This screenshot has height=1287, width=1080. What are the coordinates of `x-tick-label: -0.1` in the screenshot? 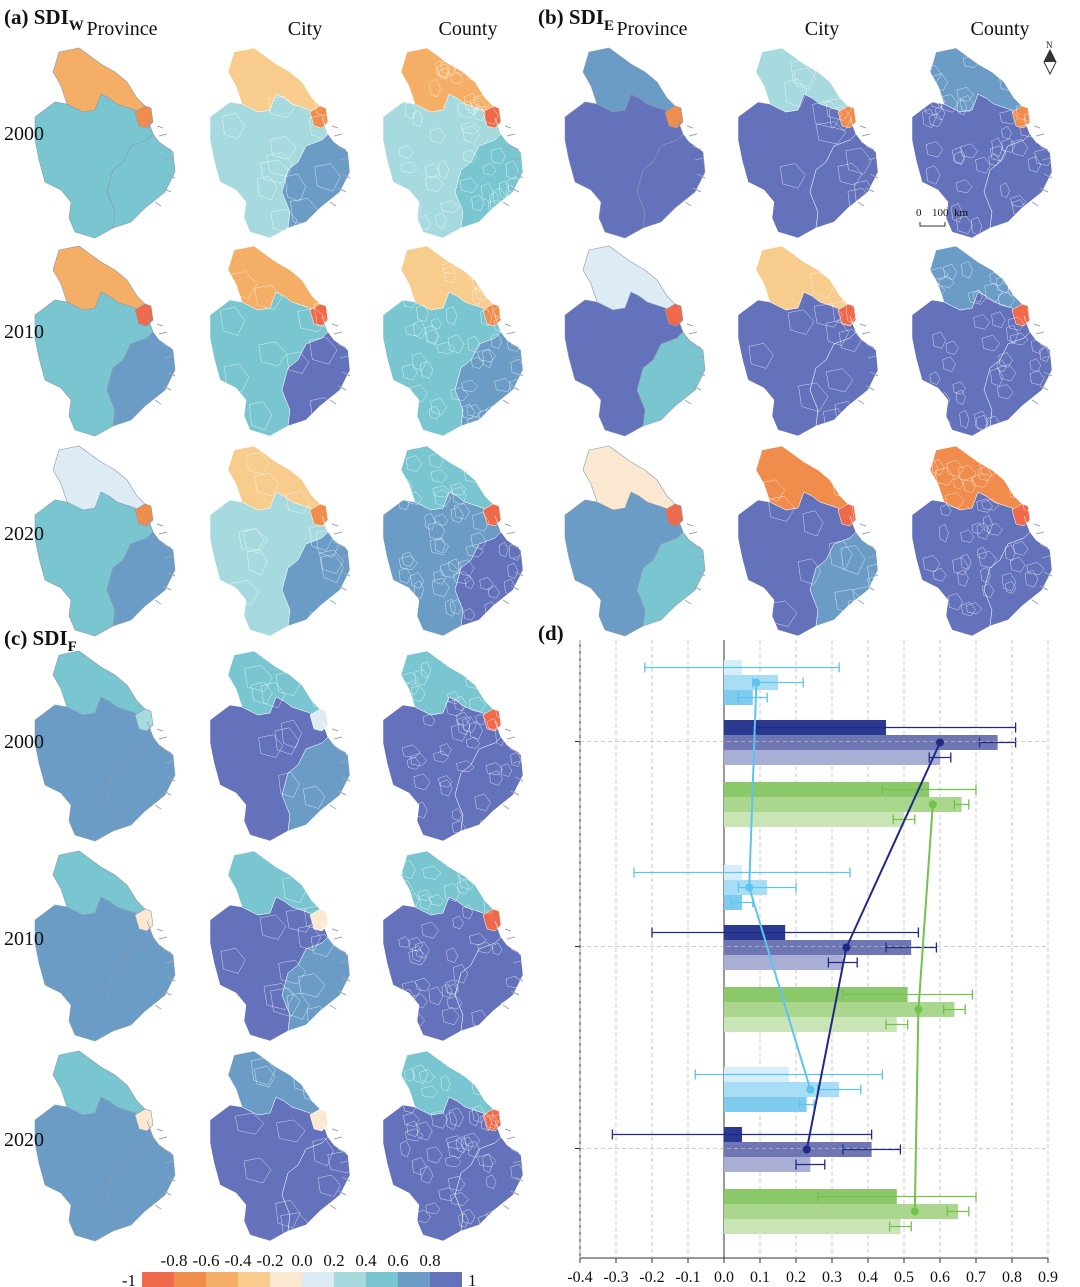 It's located at (687, 1277).